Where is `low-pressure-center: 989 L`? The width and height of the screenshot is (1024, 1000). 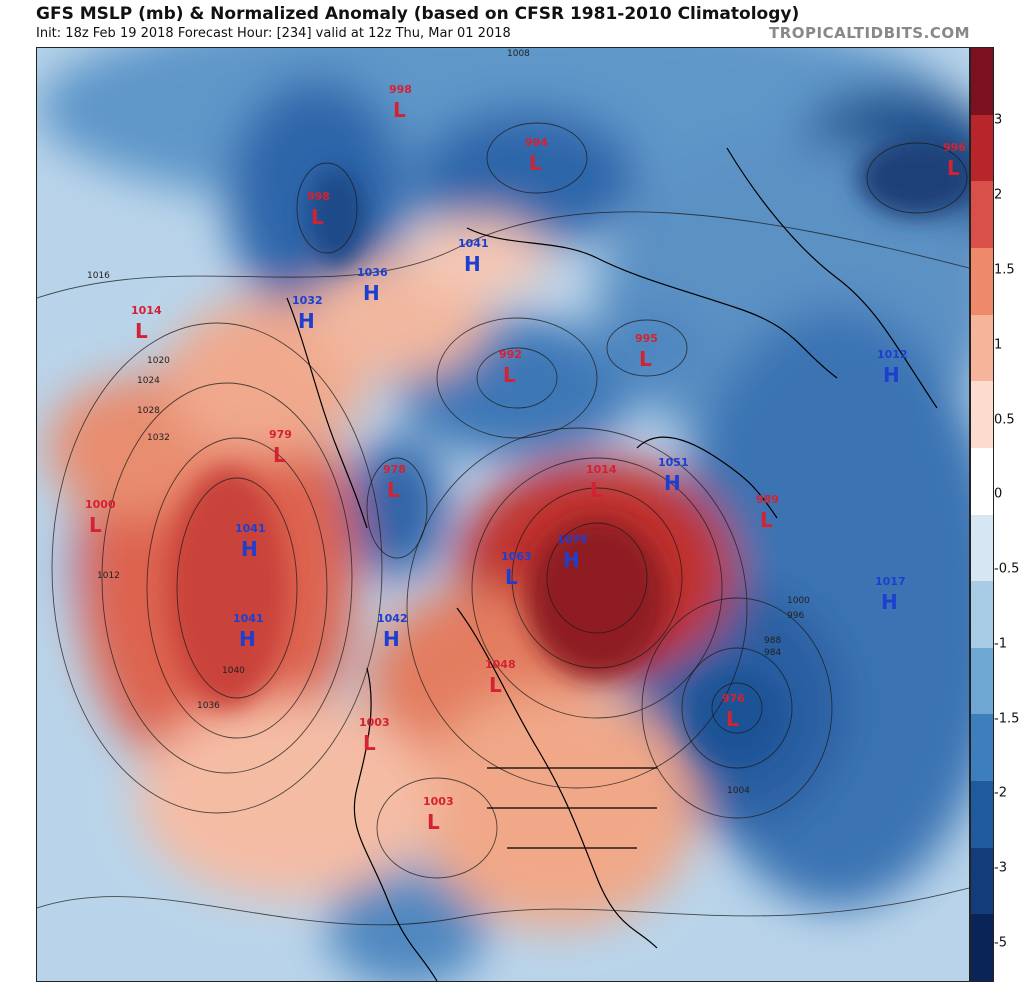 low-pressure-center: 989 L is located at coordinates (767, 512).